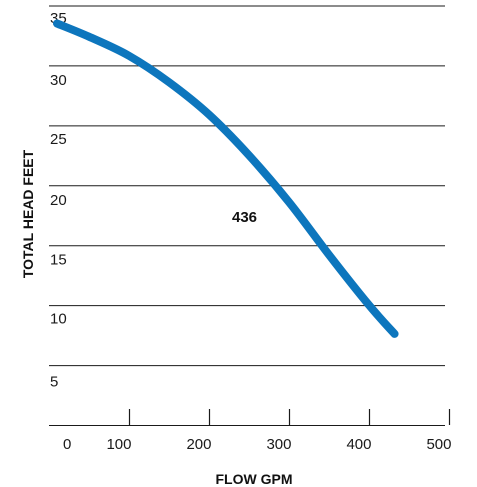  I want to click on curve-label-436: 436, so click(244, 217).